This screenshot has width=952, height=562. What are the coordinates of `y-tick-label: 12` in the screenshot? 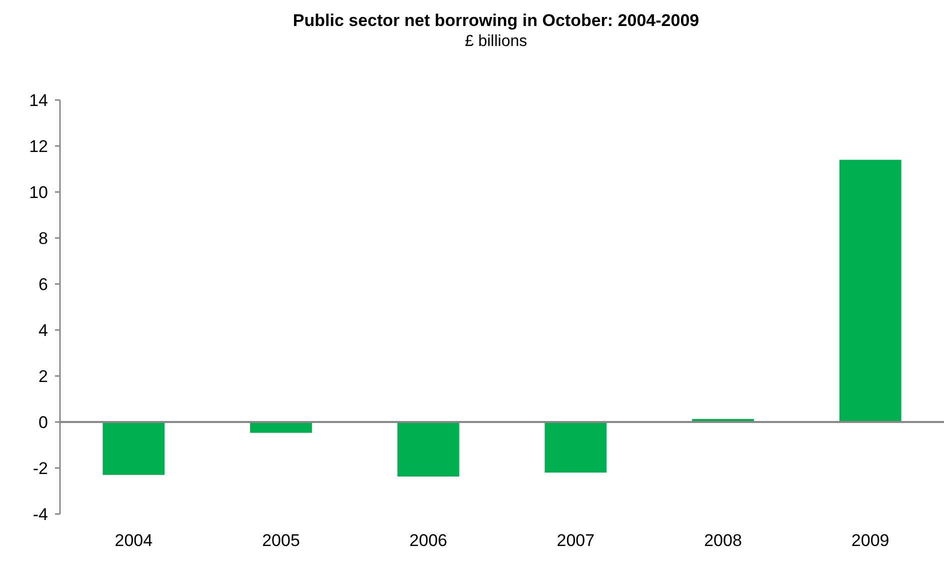 It's located at (38, 146).